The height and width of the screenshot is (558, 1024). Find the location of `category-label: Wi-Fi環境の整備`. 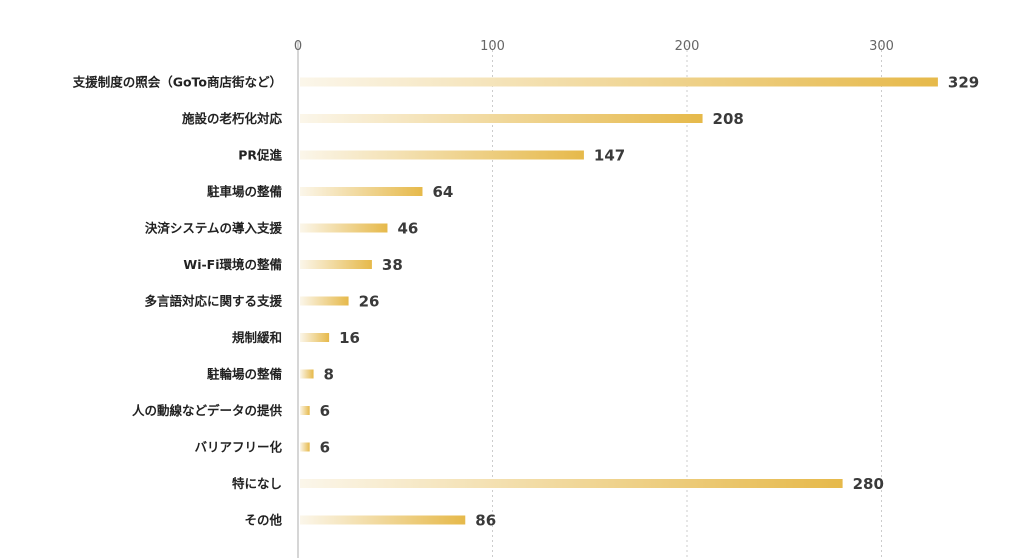

category-label: Wi-Fi環境の整備 is located at coordinates (232, 264).